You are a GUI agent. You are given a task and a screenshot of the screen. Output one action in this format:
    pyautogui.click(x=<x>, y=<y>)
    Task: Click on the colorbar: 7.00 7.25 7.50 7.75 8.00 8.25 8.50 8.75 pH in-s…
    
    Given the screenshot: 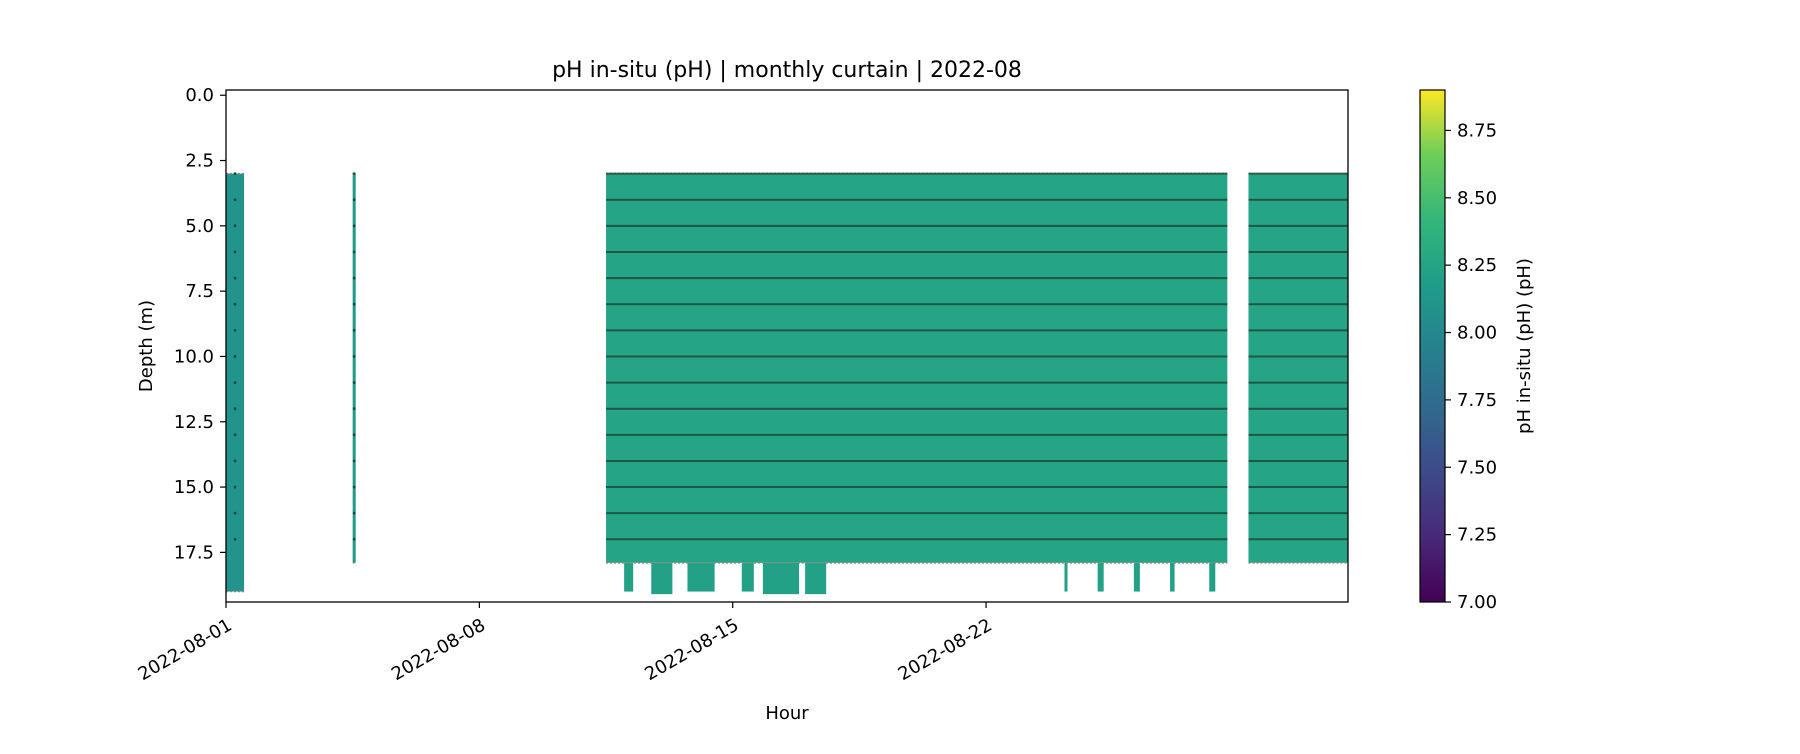 What is the action you would take?
    pyautogui.click(x=1477, y=351)
    